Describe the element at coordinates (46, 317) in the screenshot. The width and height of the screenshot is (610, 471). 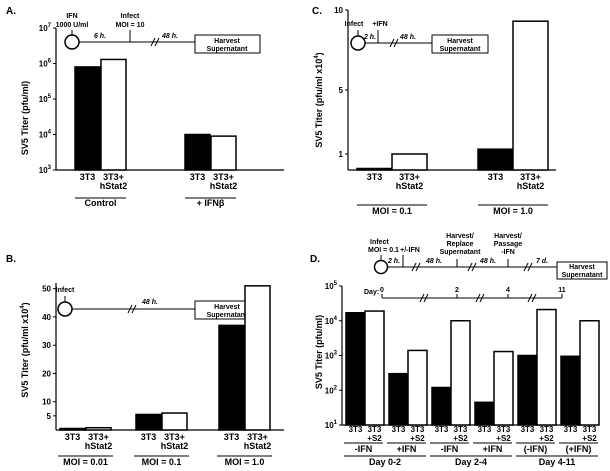
I see `y-tick-label: 40` at that location.